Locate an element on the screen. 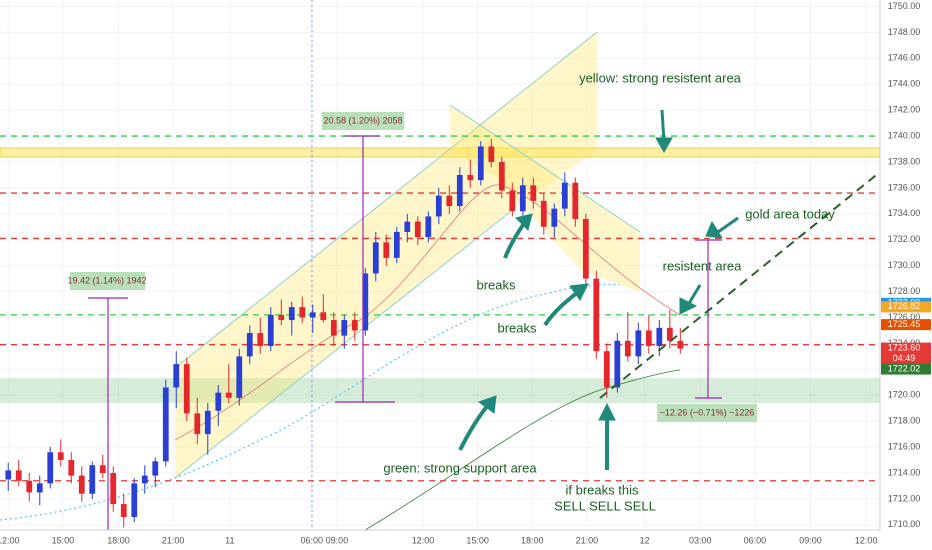 The width and height of the screenshot is (932, 550). y-tick-label: 1716.00 is located at coordinates (904, 446).